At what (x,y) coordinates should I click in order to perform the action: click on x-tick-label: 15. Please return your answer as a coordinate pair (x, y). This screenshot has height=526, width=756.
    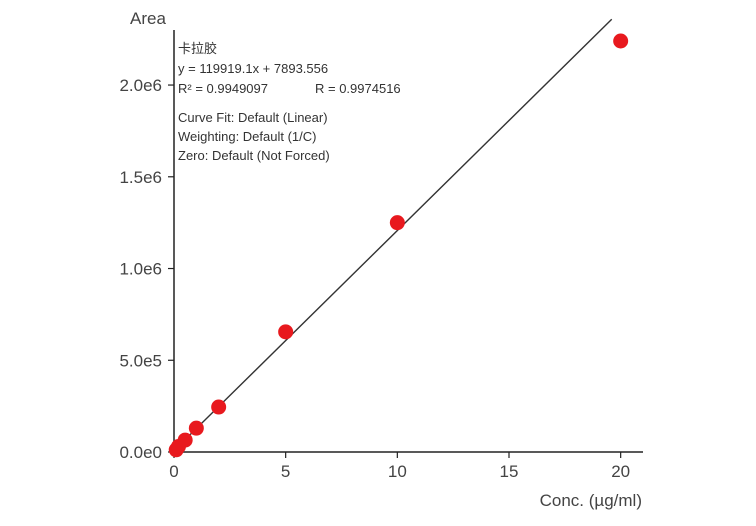
    Looking at the image, I should click on (509, 471).